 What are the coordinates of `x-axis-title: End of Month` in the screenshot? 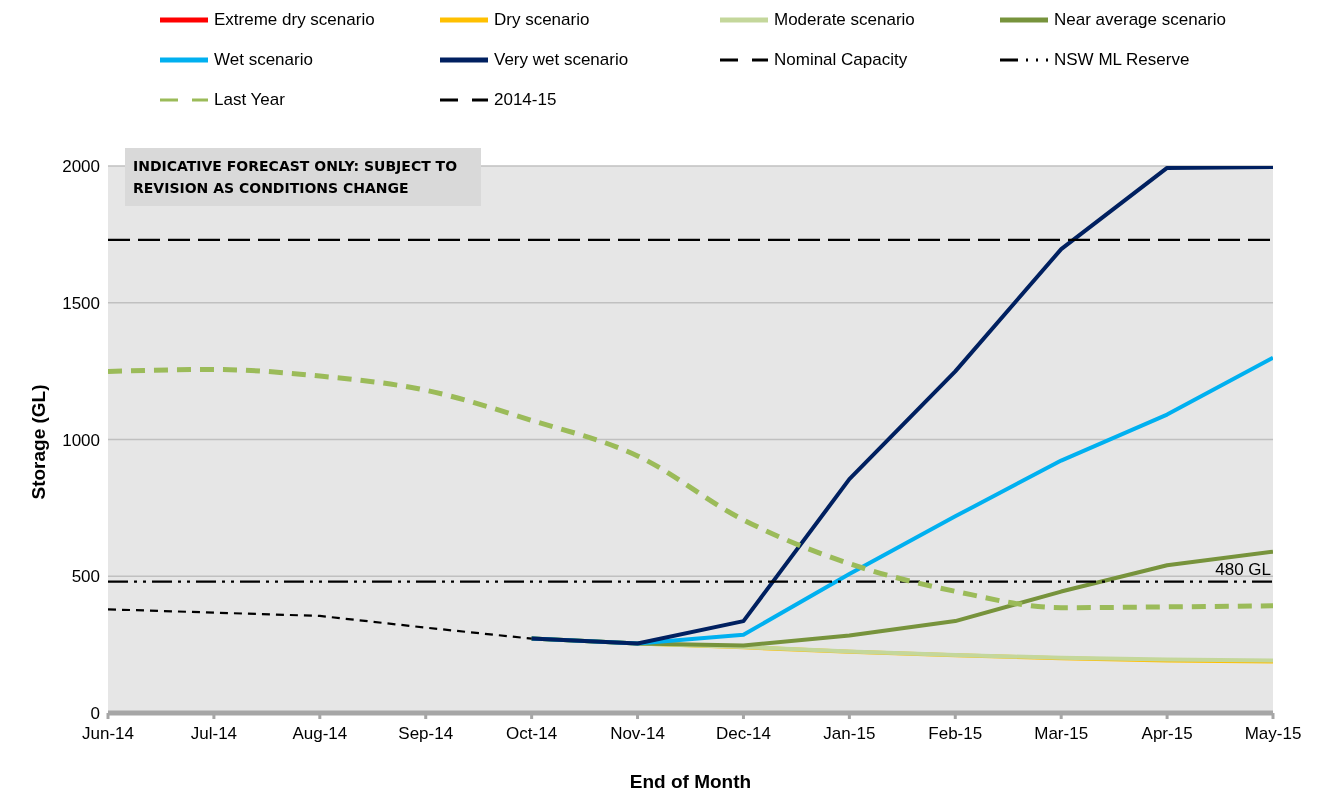 It's located at (690, 781).